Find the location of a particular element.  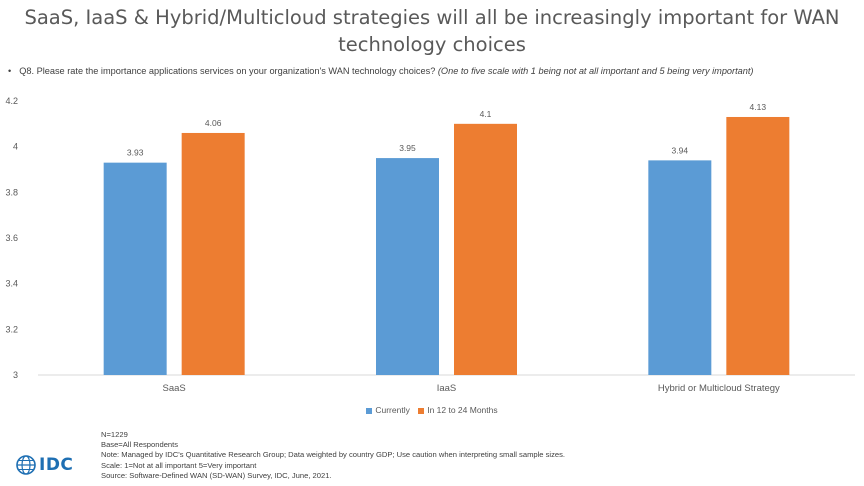

sample-size: N=1229 is located at coordinates (114, 434).